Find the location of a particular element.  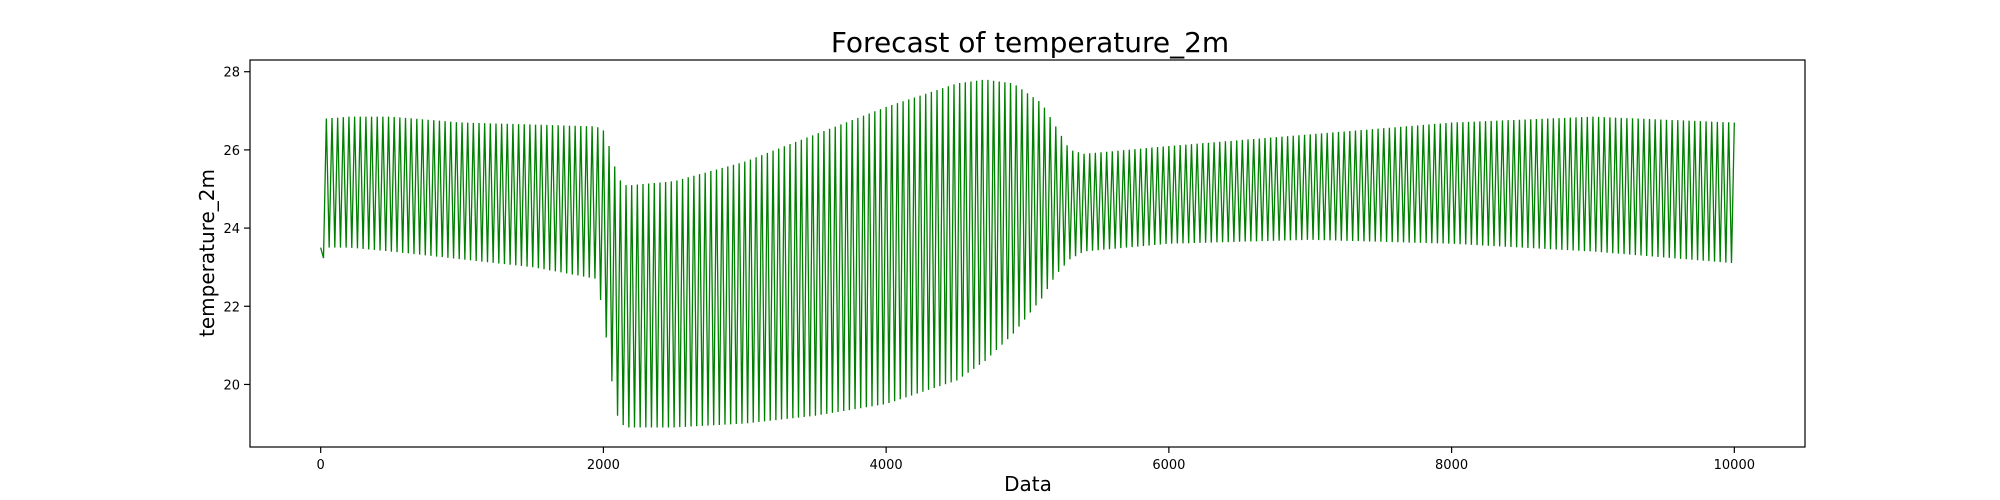

y-axis: 20 22 24 26 28 is located at coordinates (236, 229).